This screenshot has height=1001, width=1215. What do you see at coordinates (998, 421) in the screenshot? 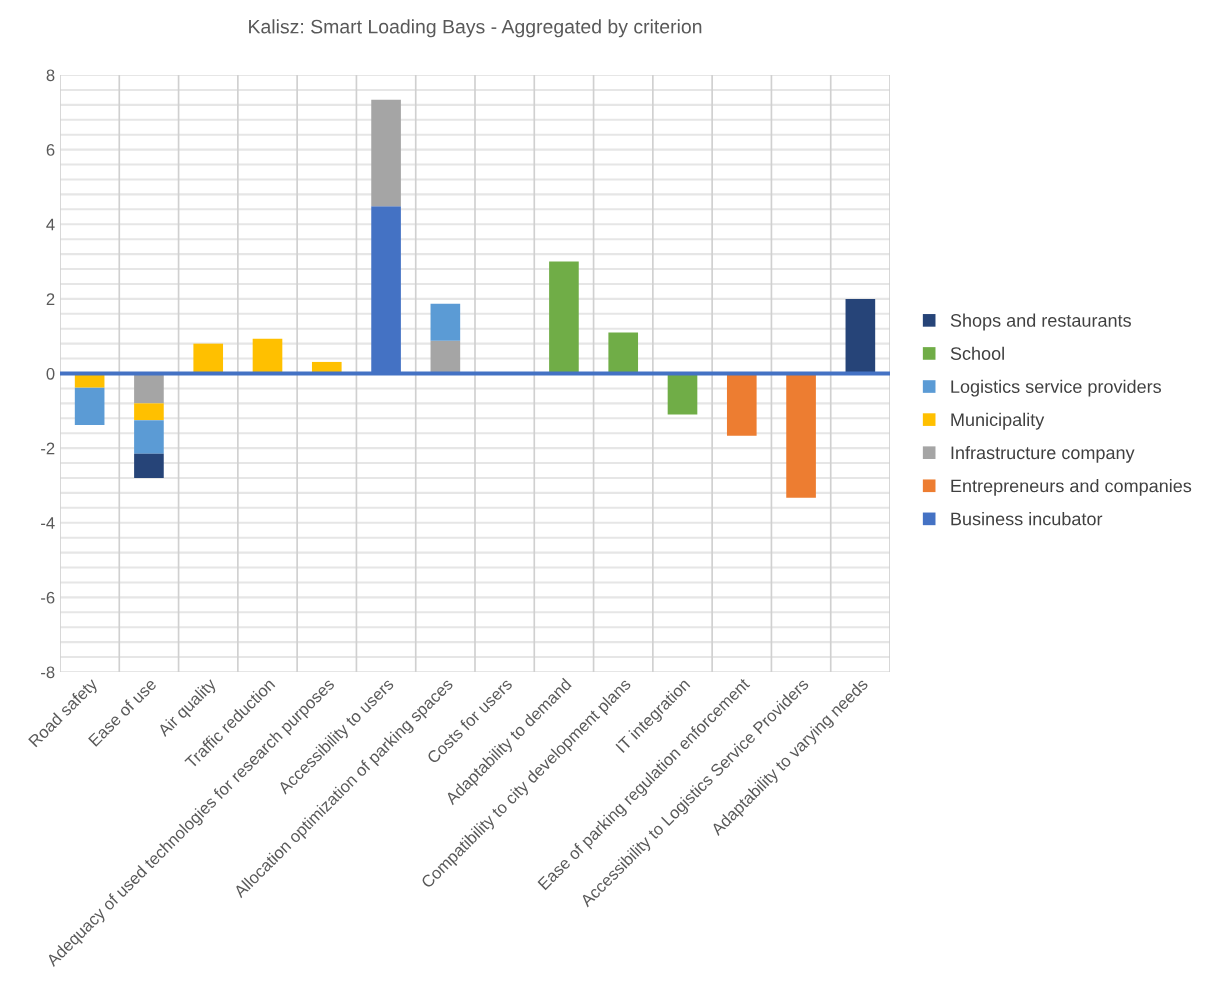
I see `legend-label: Municipality` at bounding box center [998, 421].